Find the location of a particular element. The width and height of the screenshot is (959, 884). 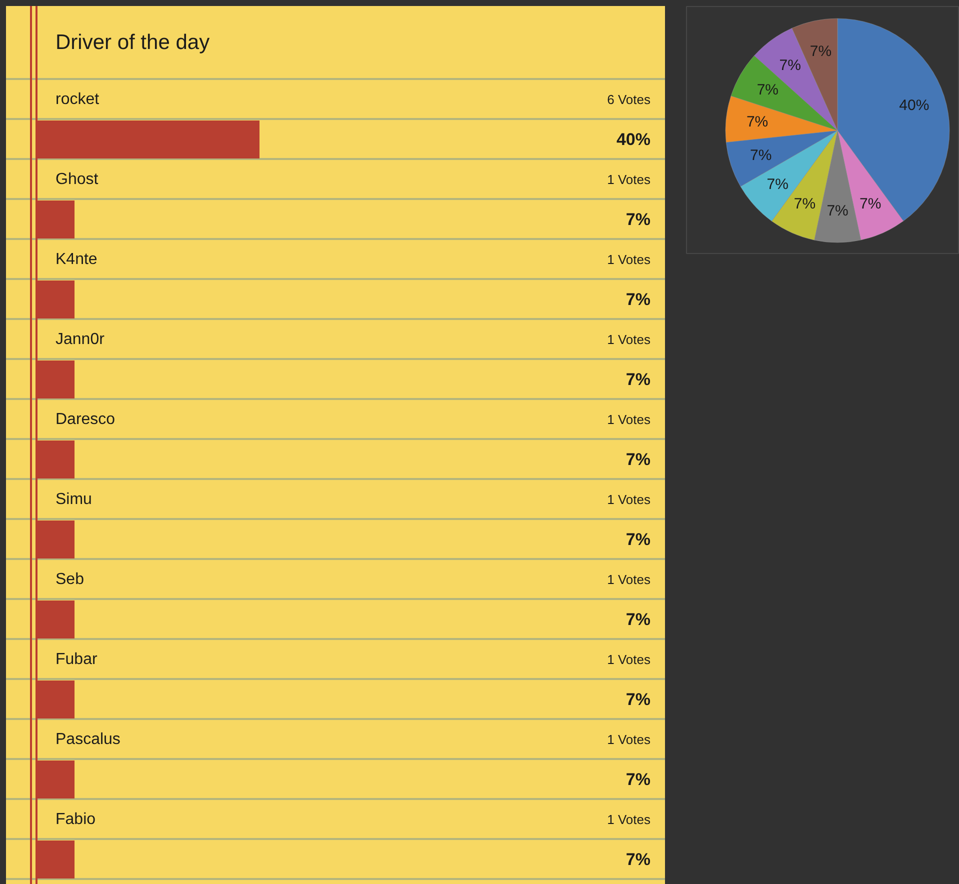

category-label: Fabio is located at coordinates (76, 819).